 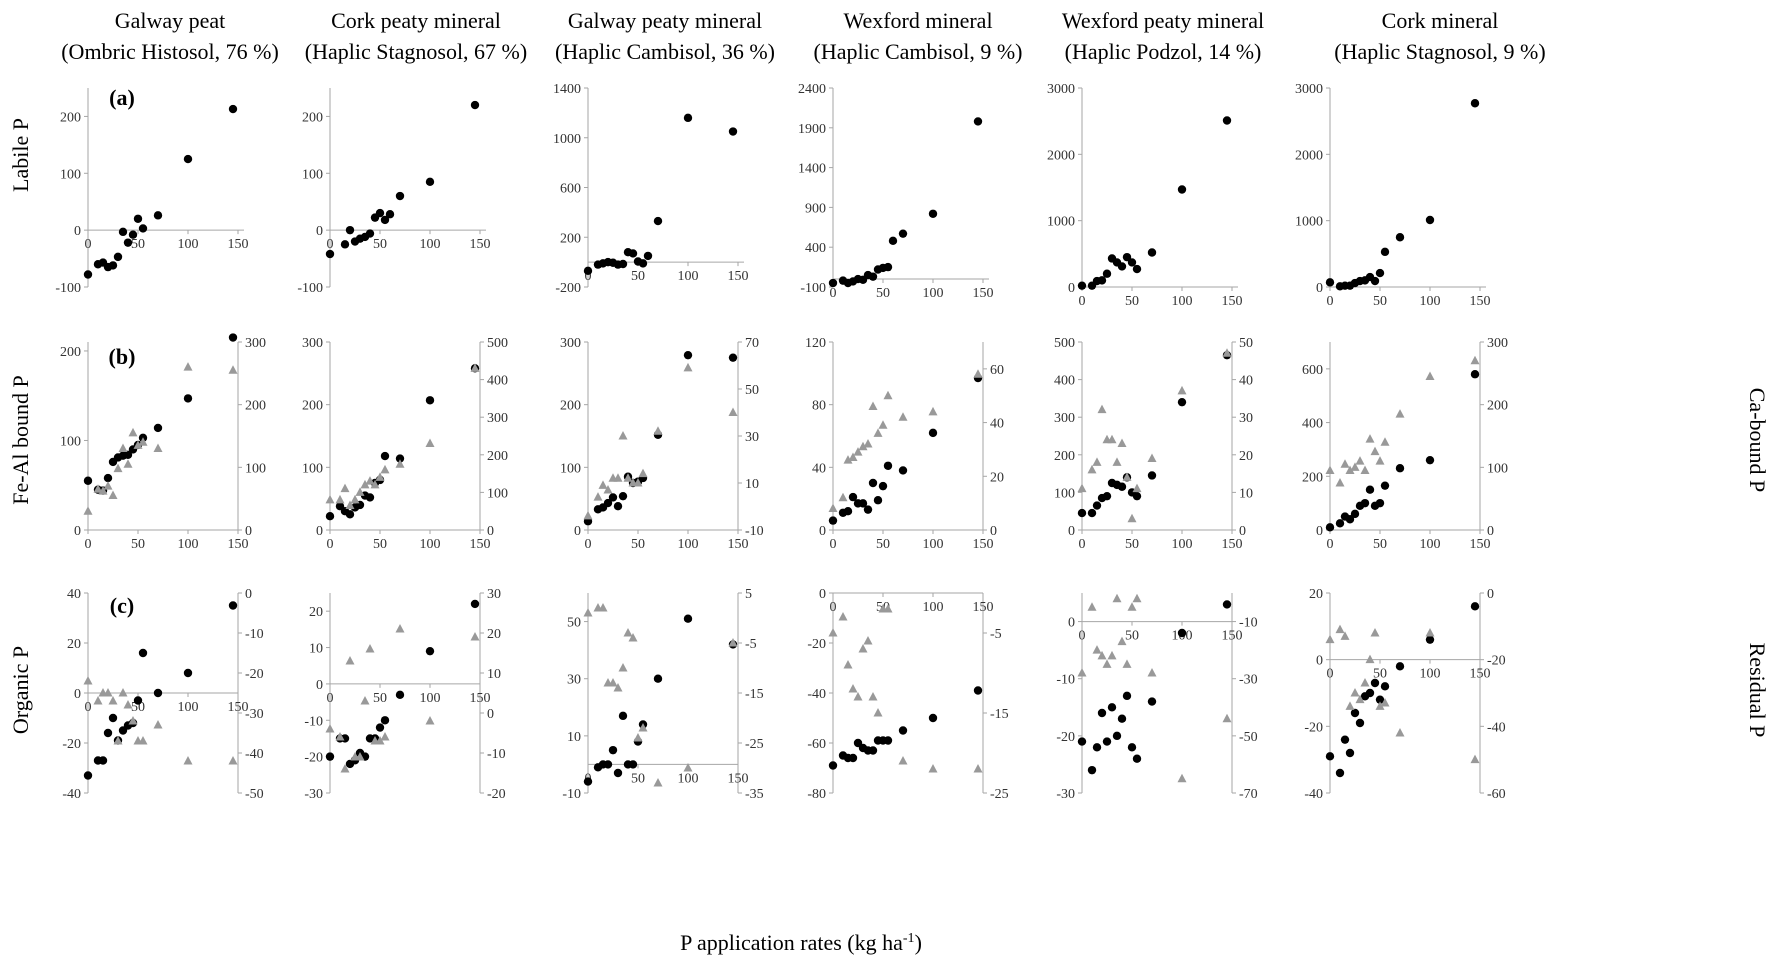 I want to click on panel-a-6: 0 1000 2000 3000 0 50 100 150, so click(x=1393, y=195).